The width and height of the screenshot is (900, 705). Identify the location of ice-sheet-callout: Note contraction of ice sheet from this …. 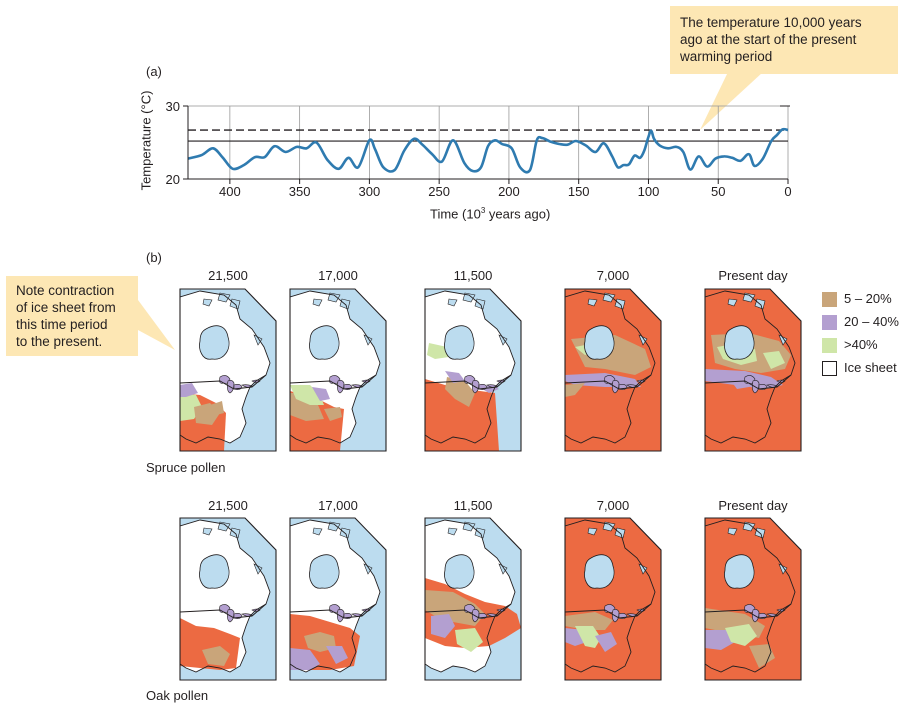
(72, 316).